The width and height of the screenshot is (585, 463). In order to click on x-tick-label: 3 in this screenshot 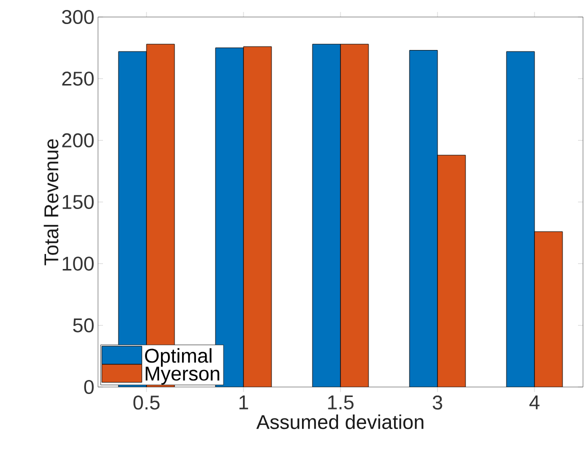, I will do `click(437, 403)`.